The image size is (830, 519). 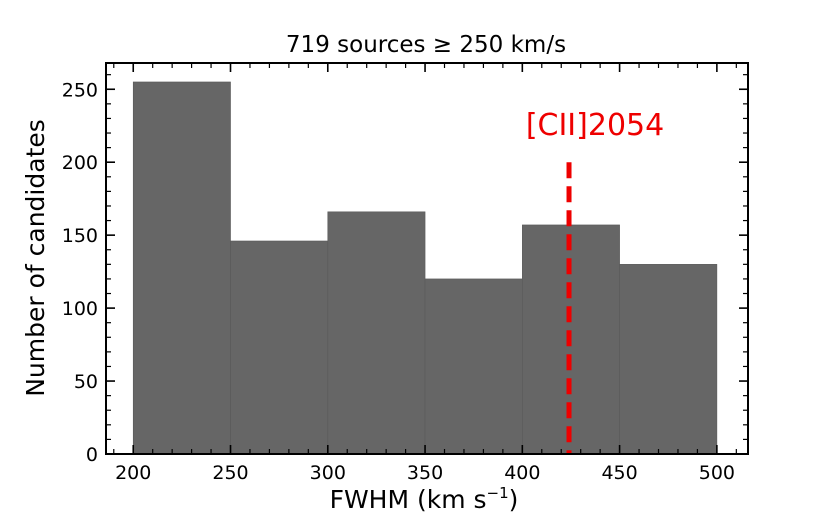 I want to click on y-tick-label: 0, so click(x=92, y=455).